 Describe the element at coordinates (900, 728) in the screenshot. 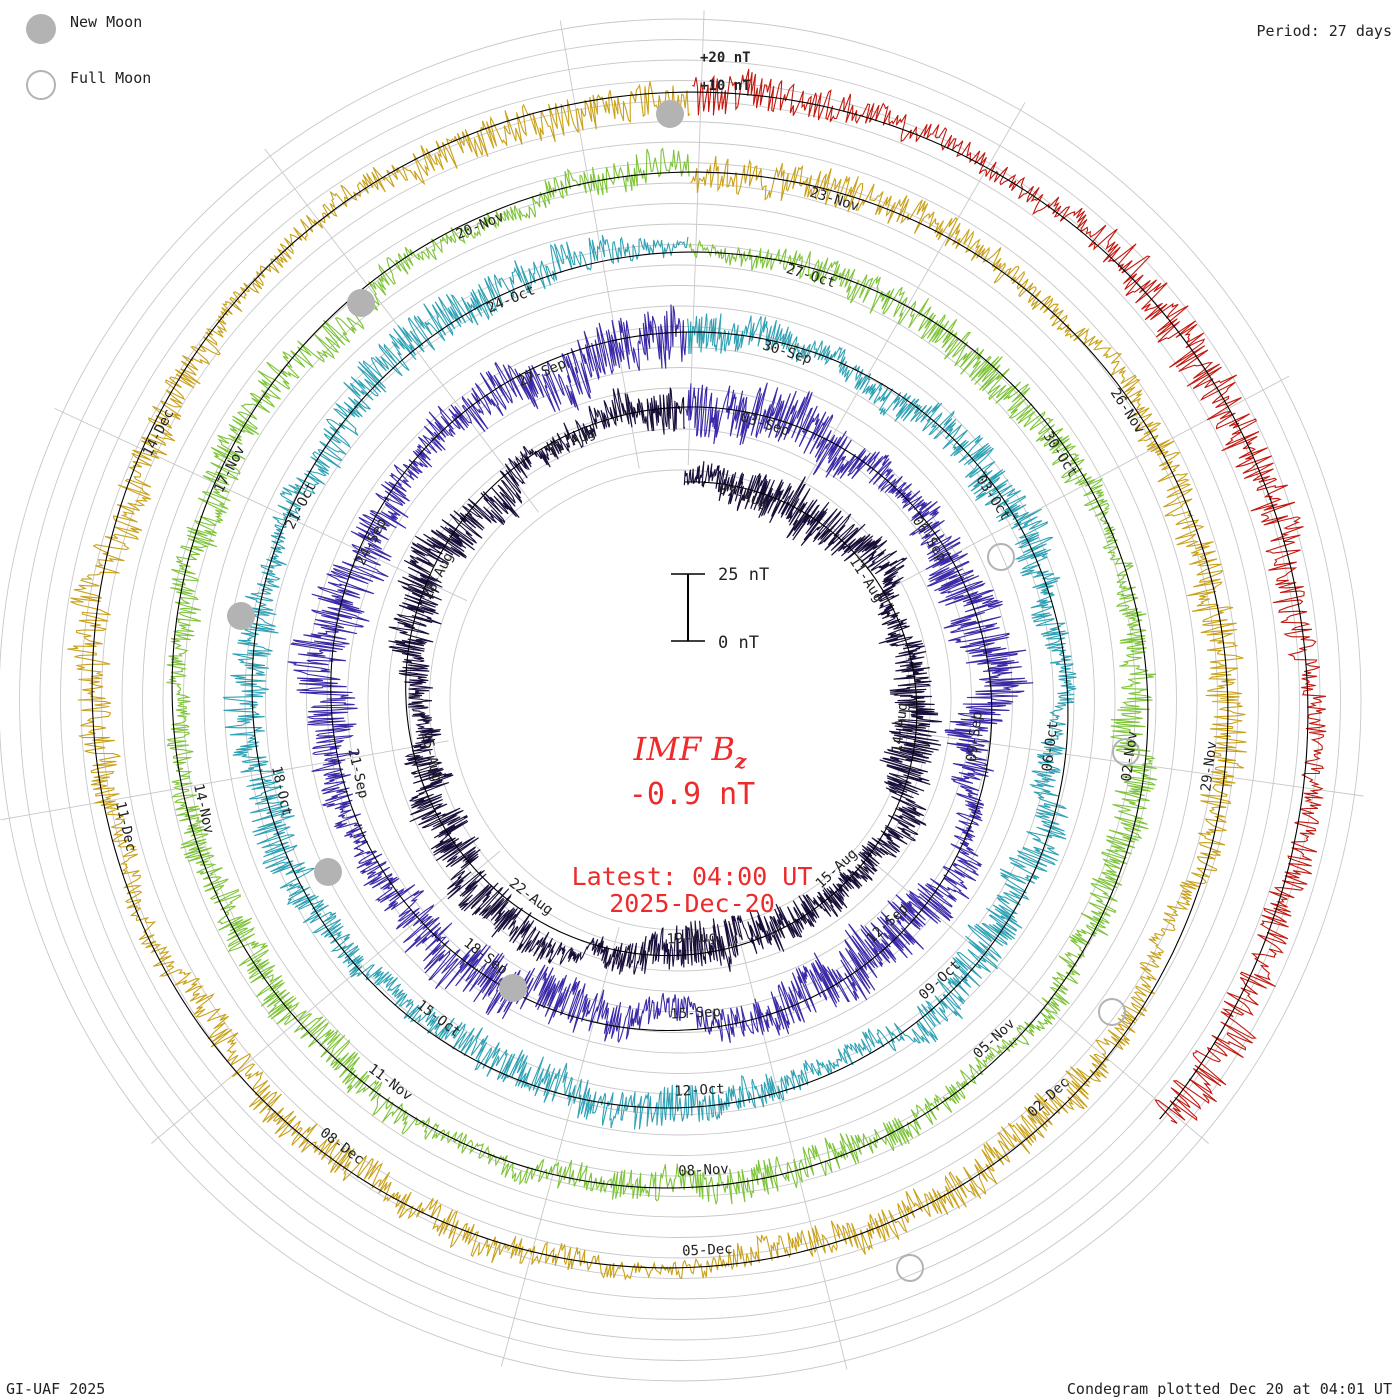

I see `date-label: 14-Aug` at that location.